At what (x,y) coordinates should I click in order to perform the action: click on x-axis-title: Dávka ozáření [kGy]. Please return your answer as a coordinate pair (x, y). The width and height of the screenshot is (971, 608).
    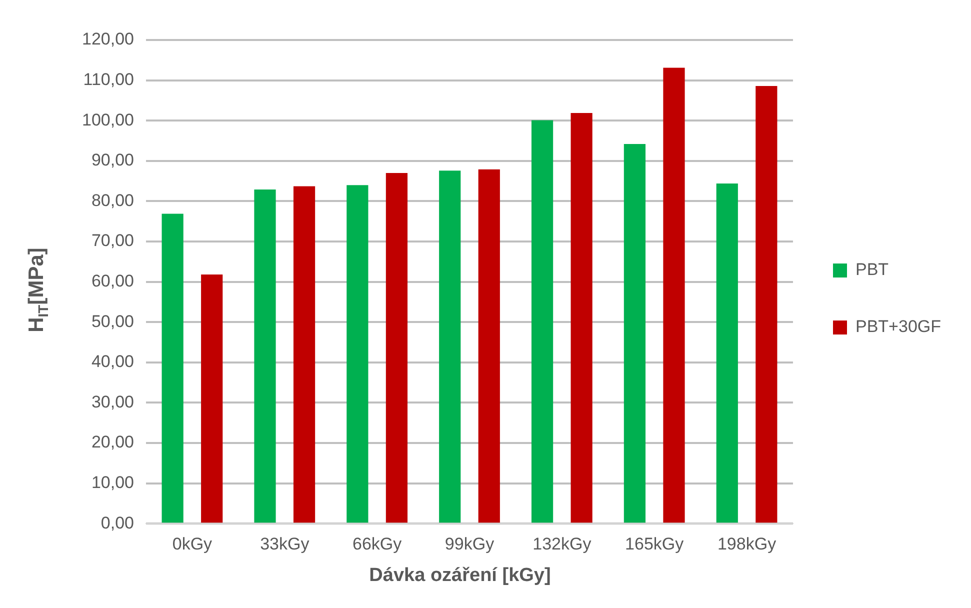
    Looking at the image, I should click on (460, 576).